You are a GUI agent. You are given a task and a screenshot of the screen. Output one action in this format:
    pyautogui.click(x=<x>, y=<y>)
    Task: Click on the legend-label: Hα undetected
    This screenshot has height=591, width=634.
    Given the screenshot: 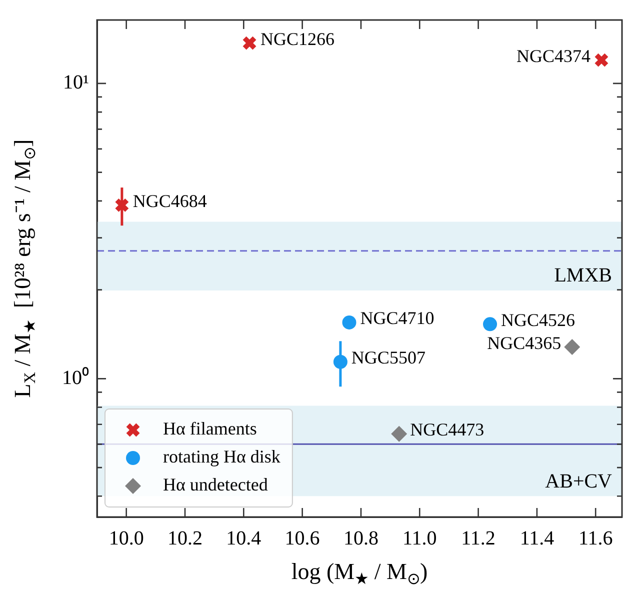 What is the action you would take?
    pyautogui.click(x=215, y=484)
    